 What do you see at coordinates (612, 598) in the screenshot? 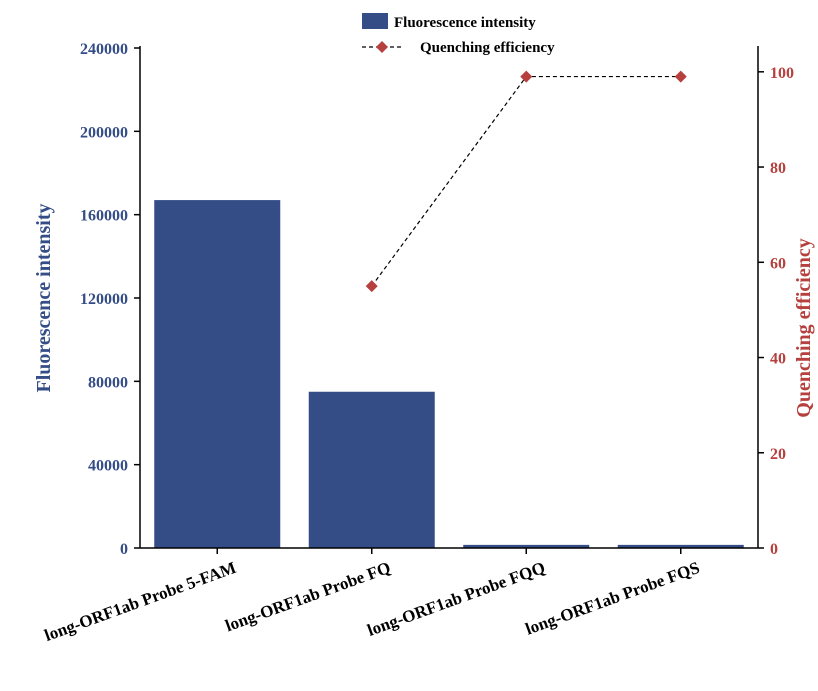
I see `x-tick-label: long-ORF1ab Probe FQS` at bounding box center [612, 598].